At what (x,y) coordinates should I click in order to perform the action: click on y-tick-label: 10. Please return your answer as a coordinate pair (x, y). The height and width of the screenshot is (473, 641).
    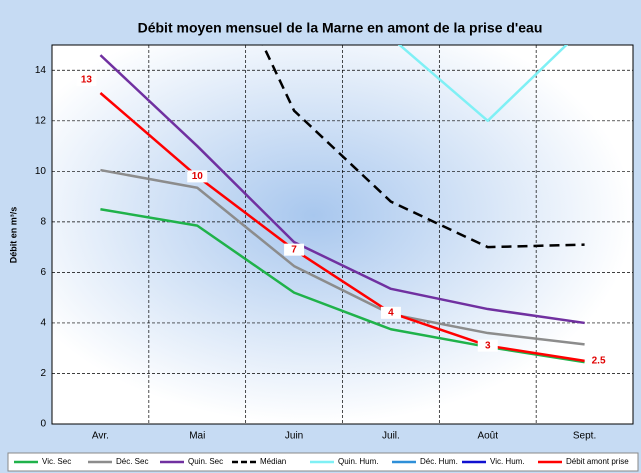
    Looking at the image, I should click on (41, 171).